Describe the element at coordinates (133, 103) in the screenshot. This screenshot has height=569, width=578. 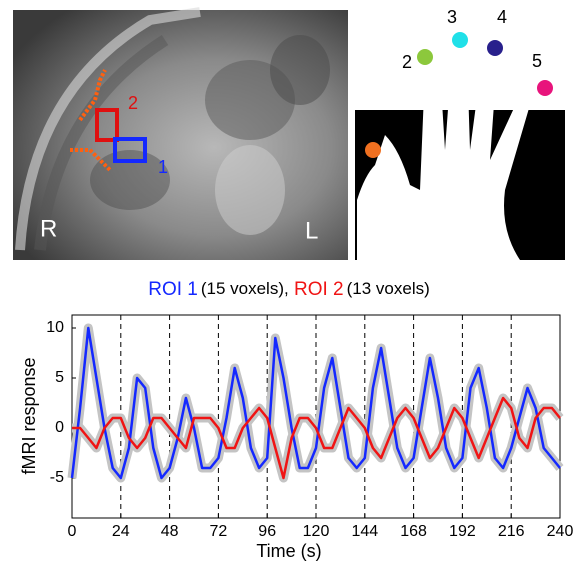
I see `roi2-label: 2` at that location.